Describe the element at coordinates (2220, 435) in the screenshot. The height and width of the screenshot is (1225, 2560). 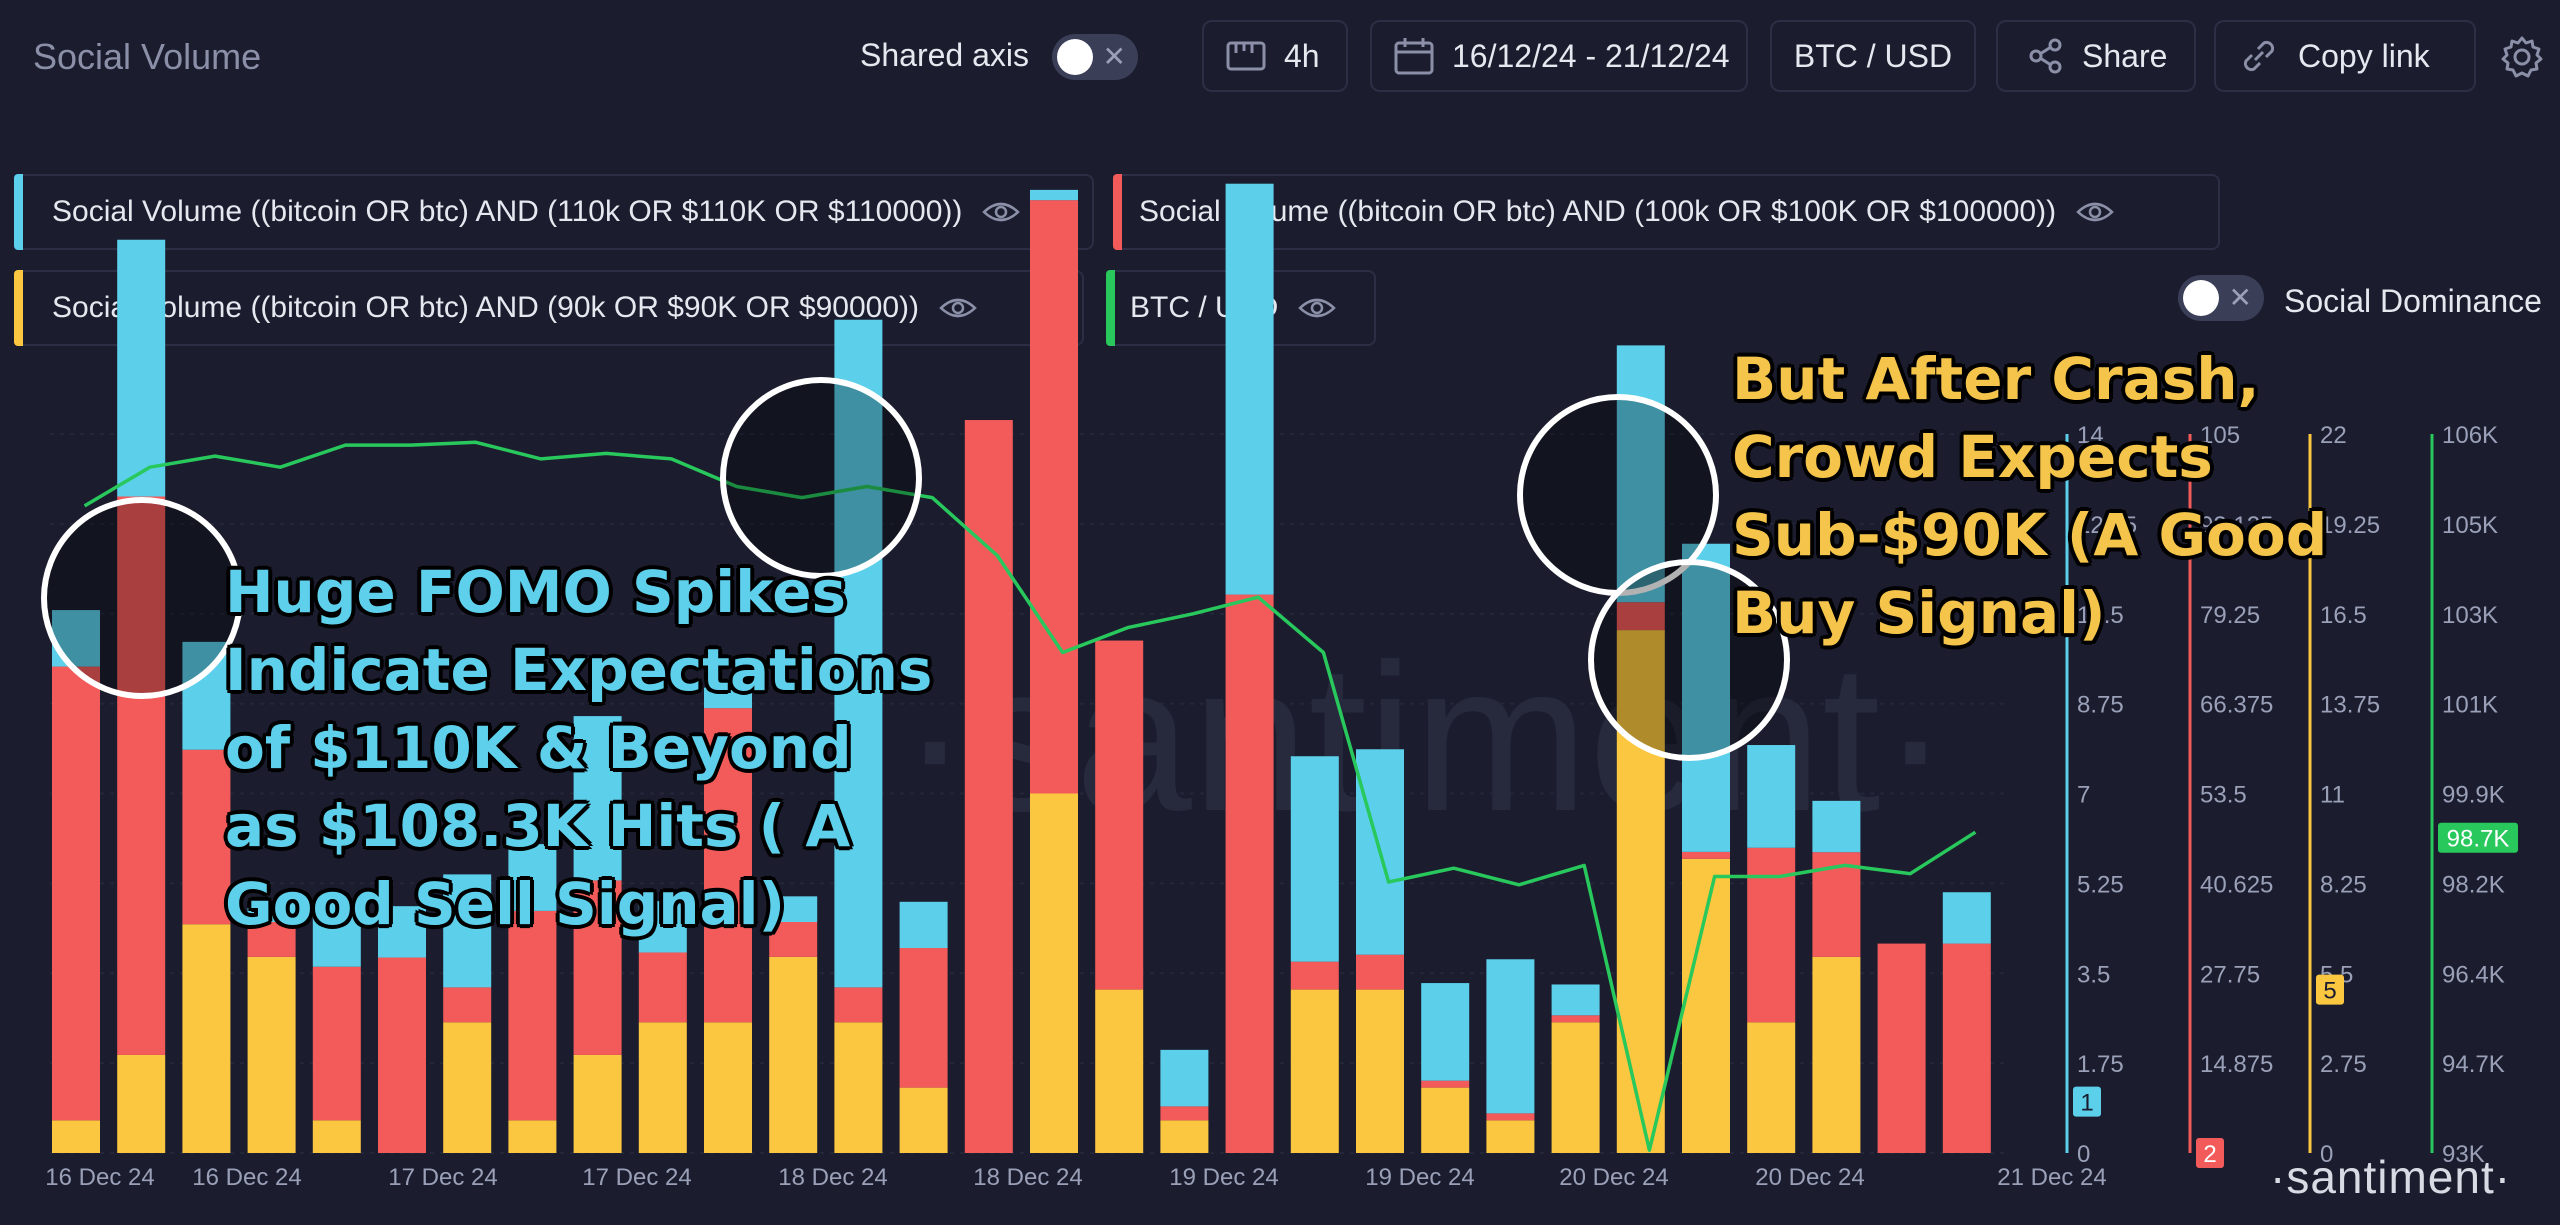
I see `red-axis-tick: 105` at that location.